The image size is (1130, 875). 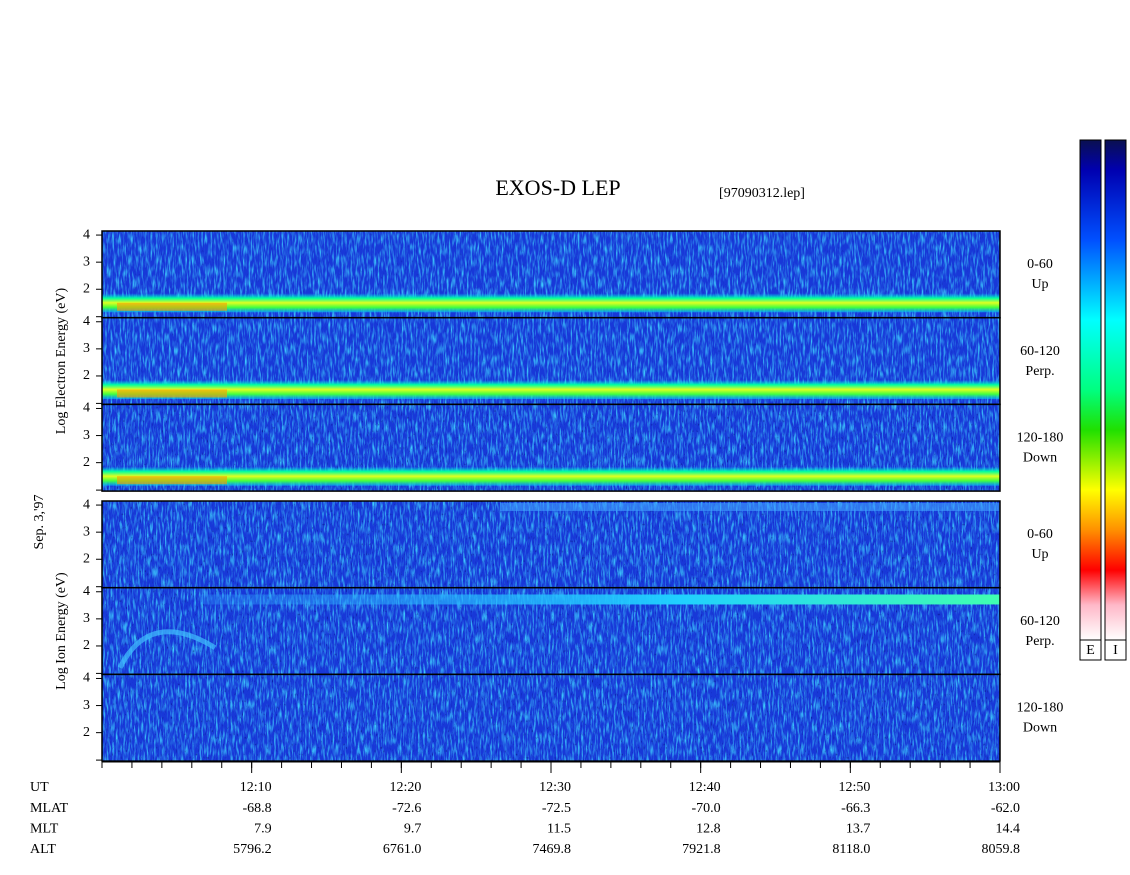 What do you see at coordinates (552, 849) in the screenshot?
I see `ephemeris-value: 7469.8` at bounding box center [552, 849].